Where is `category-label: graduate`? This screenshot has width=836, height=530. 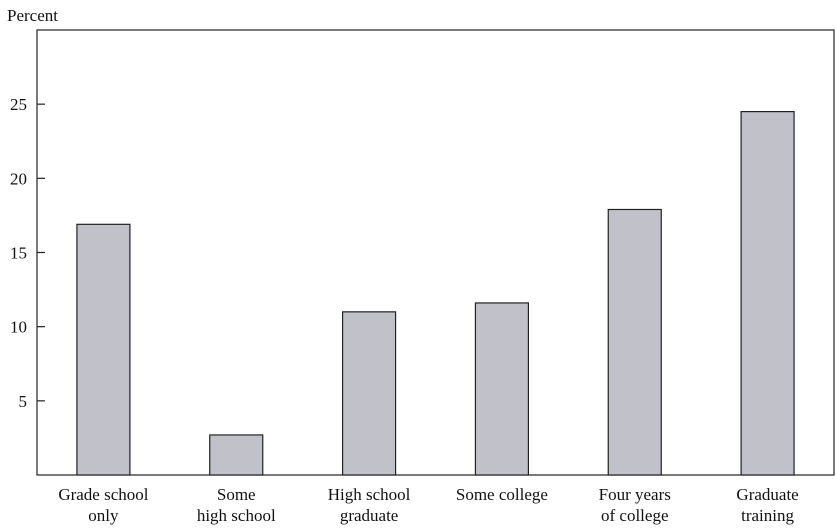 category-label: graduate is located at coordinates (369, 515).